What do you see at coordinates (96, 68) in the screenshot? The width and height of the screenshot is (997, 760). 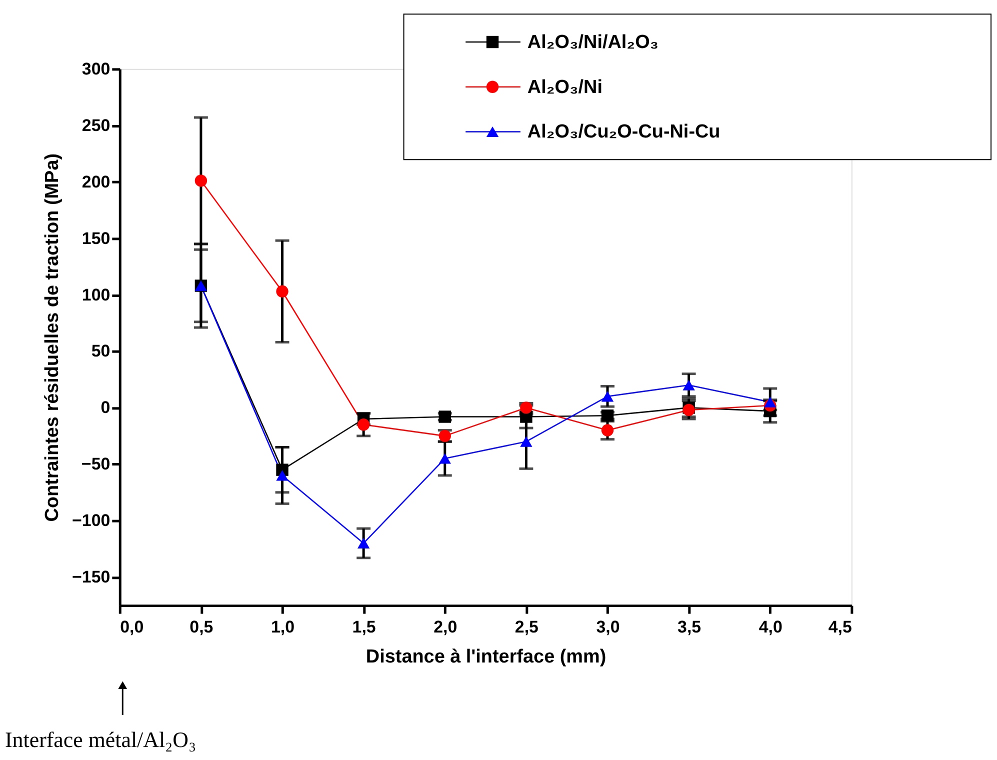 I see `y-tick-label: 300` at bounding box center [96, 68].